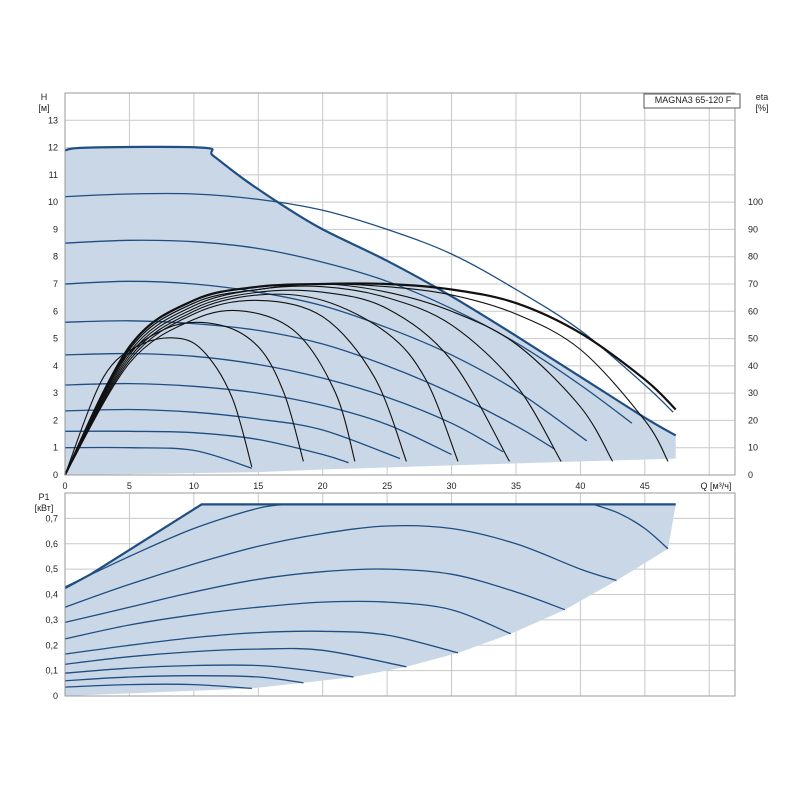 The width and height of the screenshot is (800, 800). Describe the element at coordinates (753, 366) in the screenshot. I see `y2-tick-label: 40` at that location.